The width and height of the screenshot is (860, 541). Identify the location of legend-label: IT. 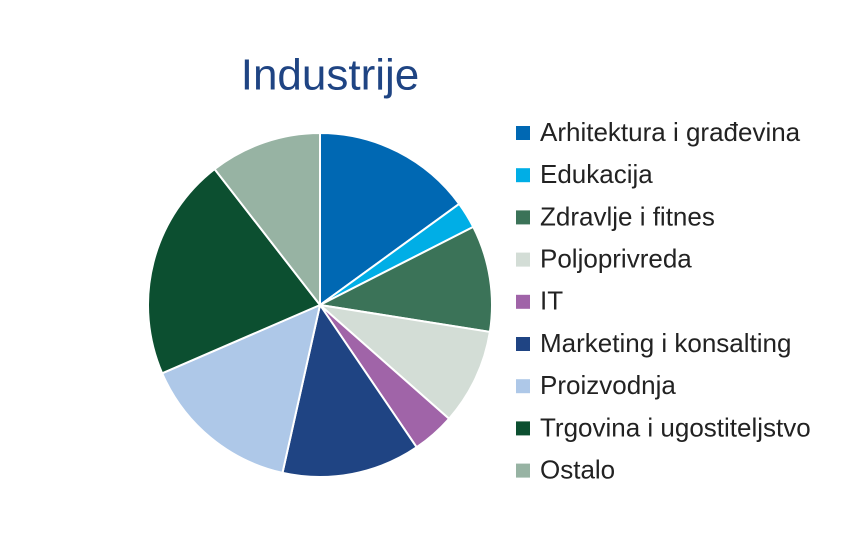
(551, 301).